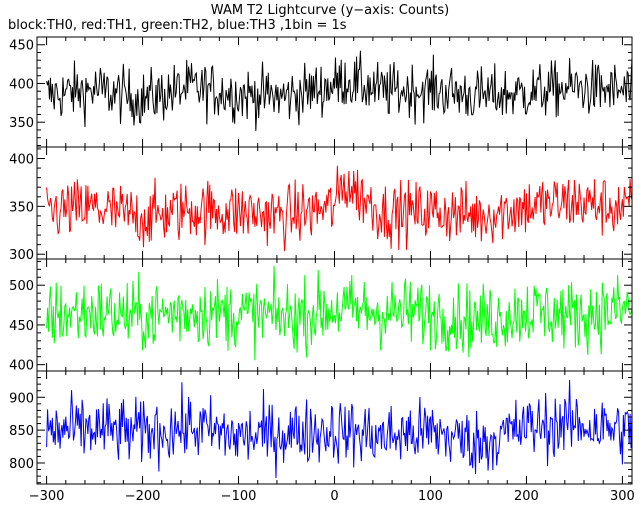 The image size is (642, 505). Describe the element at coordinates (21, 398) in the screenshot. I see `y-tick-label: 900` at that location.